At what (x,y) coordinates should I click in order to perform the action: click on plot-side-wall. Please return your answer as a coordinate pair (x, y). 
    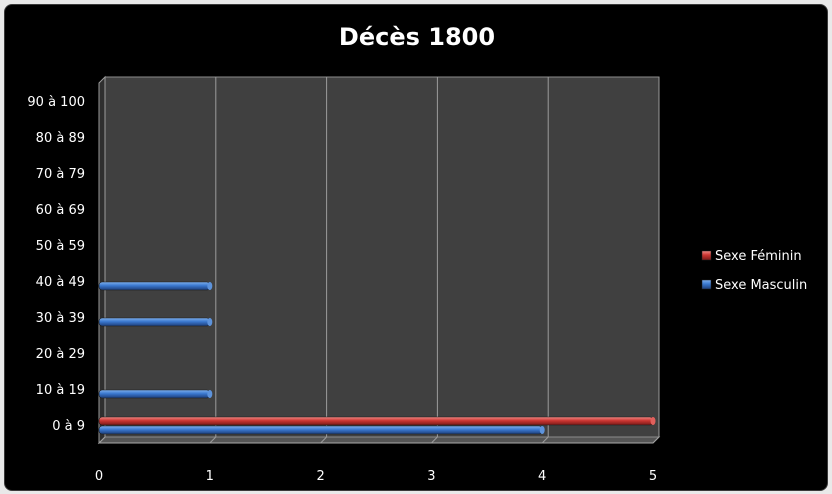
    Looking at the image, I should click on (102, 260).